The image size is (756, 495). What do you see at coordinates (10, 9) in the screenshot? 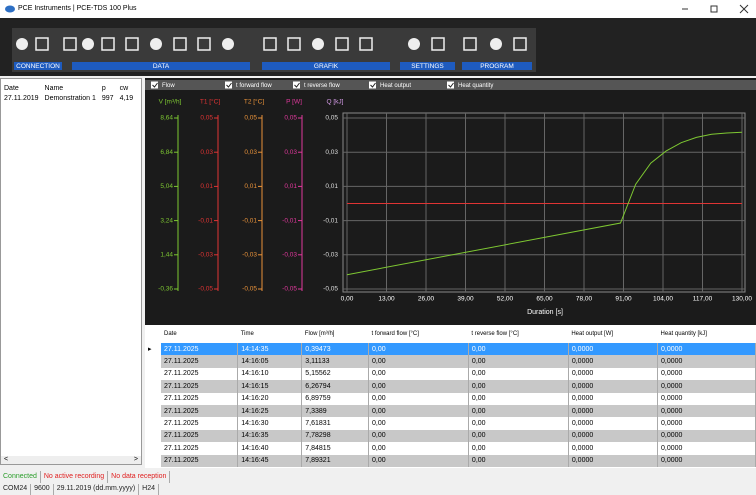
I see `app-icon` at bounding box center [10, 9].